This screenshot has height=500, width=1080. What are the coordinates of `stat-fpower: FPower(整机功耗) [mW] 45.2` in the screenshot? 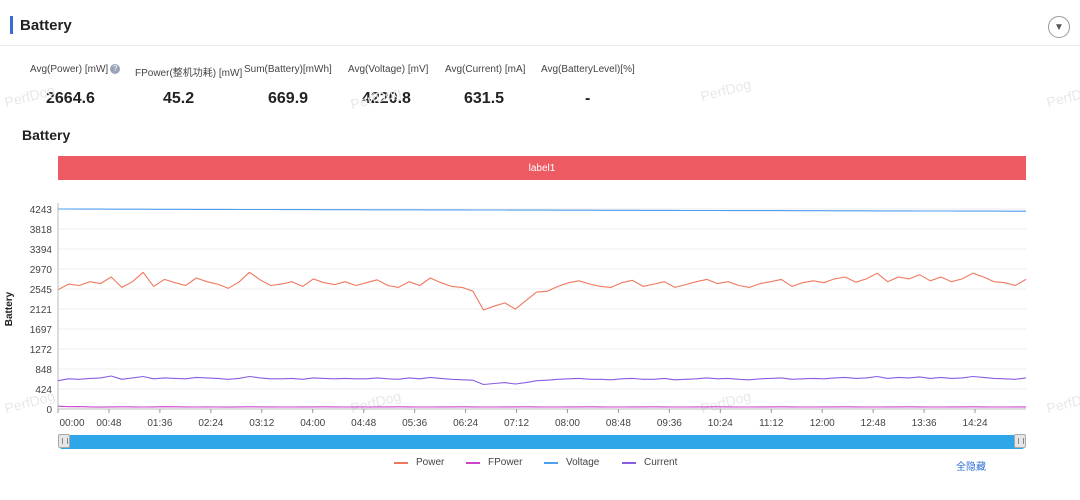 It's located at (189, 85).